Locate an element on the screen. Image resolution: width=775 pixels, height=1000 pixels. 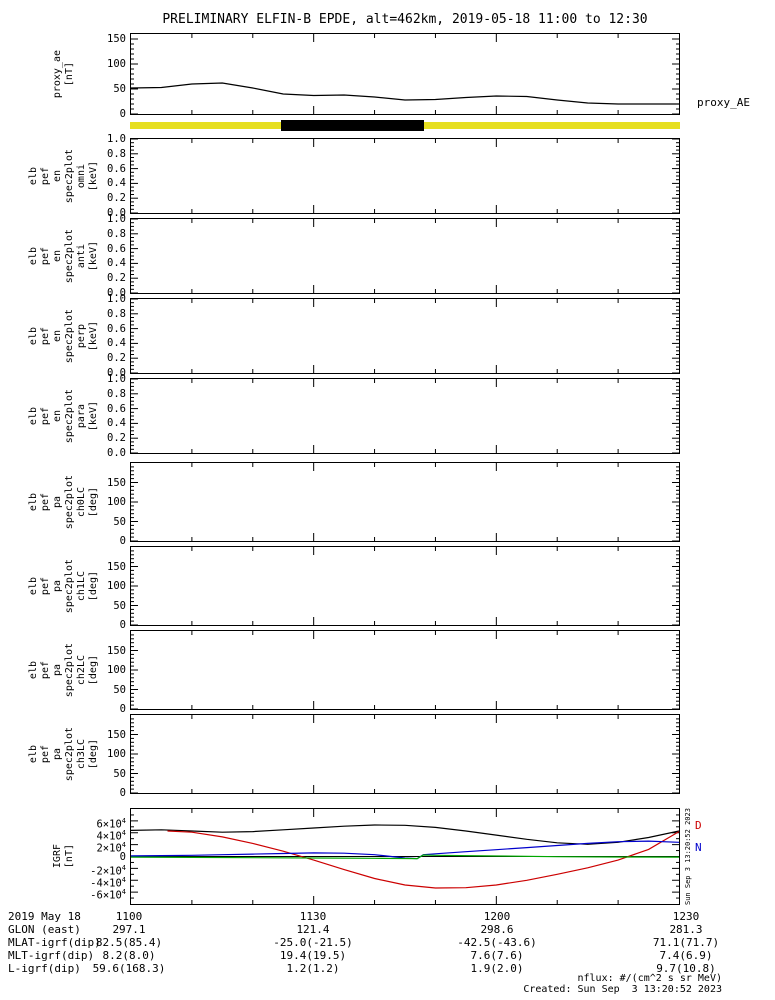
footer-created-timestamp: Created: Sun Sep 3 13:20:52 2023 is located at coordinates (622, 989).